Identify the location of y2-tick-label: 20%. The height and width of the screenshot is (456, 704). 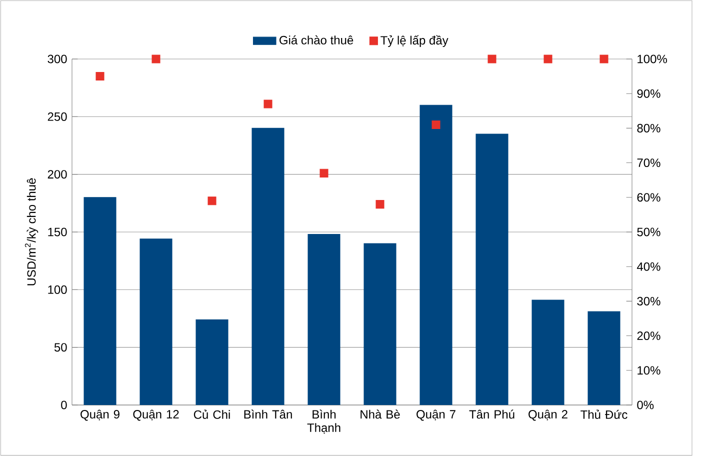
(648, 336).